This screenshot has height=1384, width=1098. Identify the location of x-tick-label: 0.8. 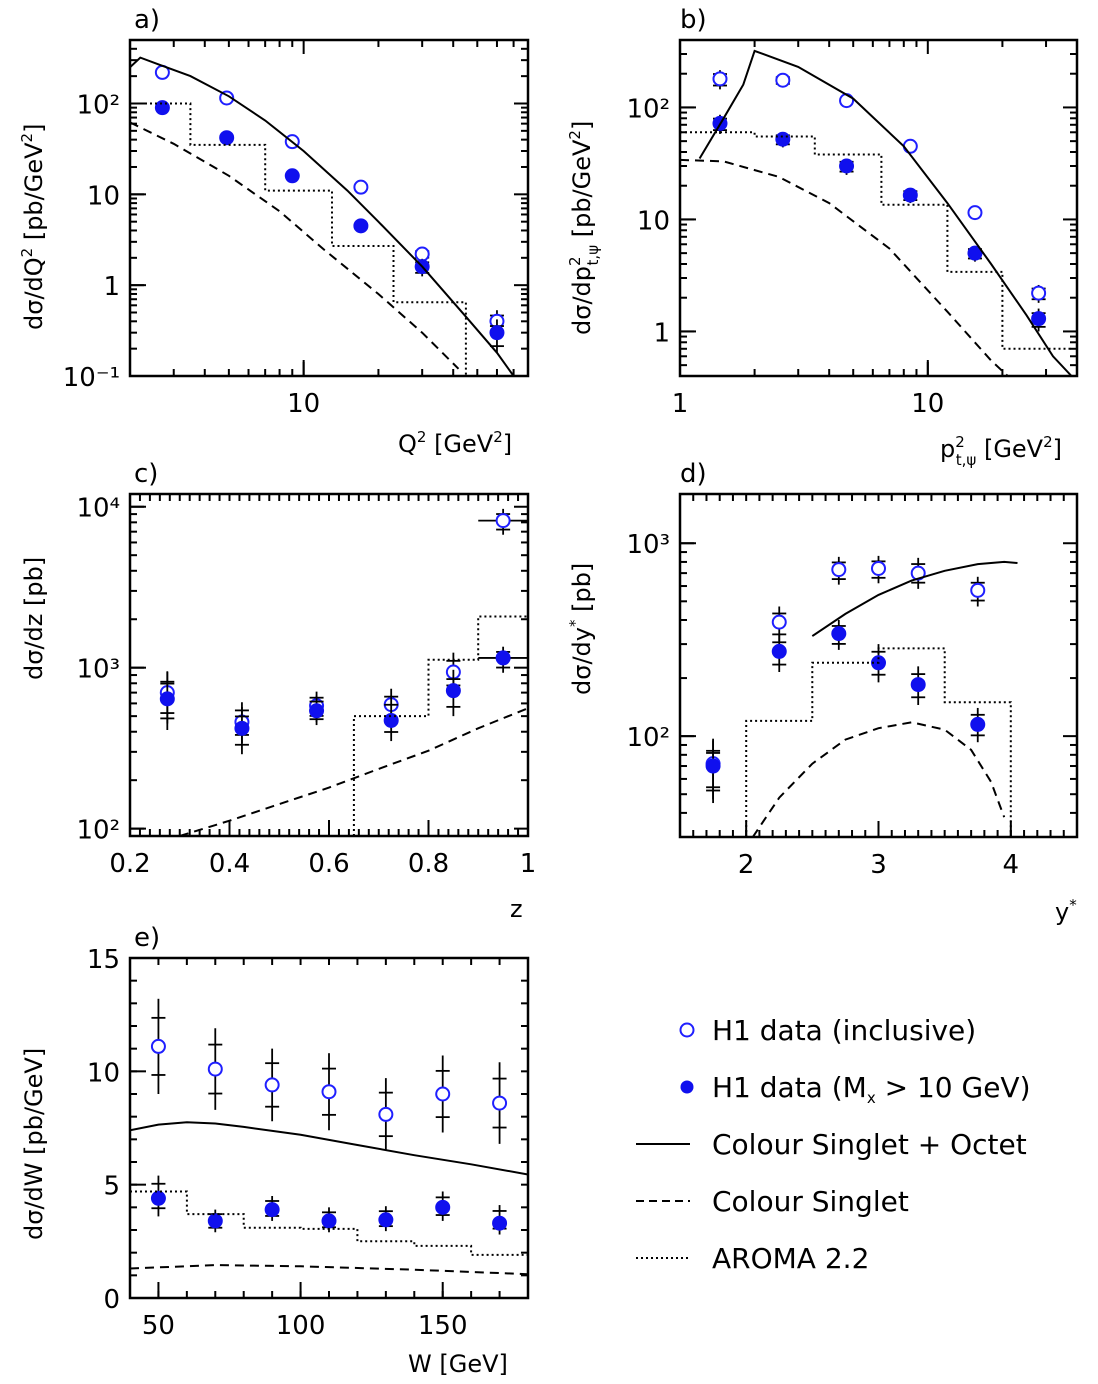
(428, 864).